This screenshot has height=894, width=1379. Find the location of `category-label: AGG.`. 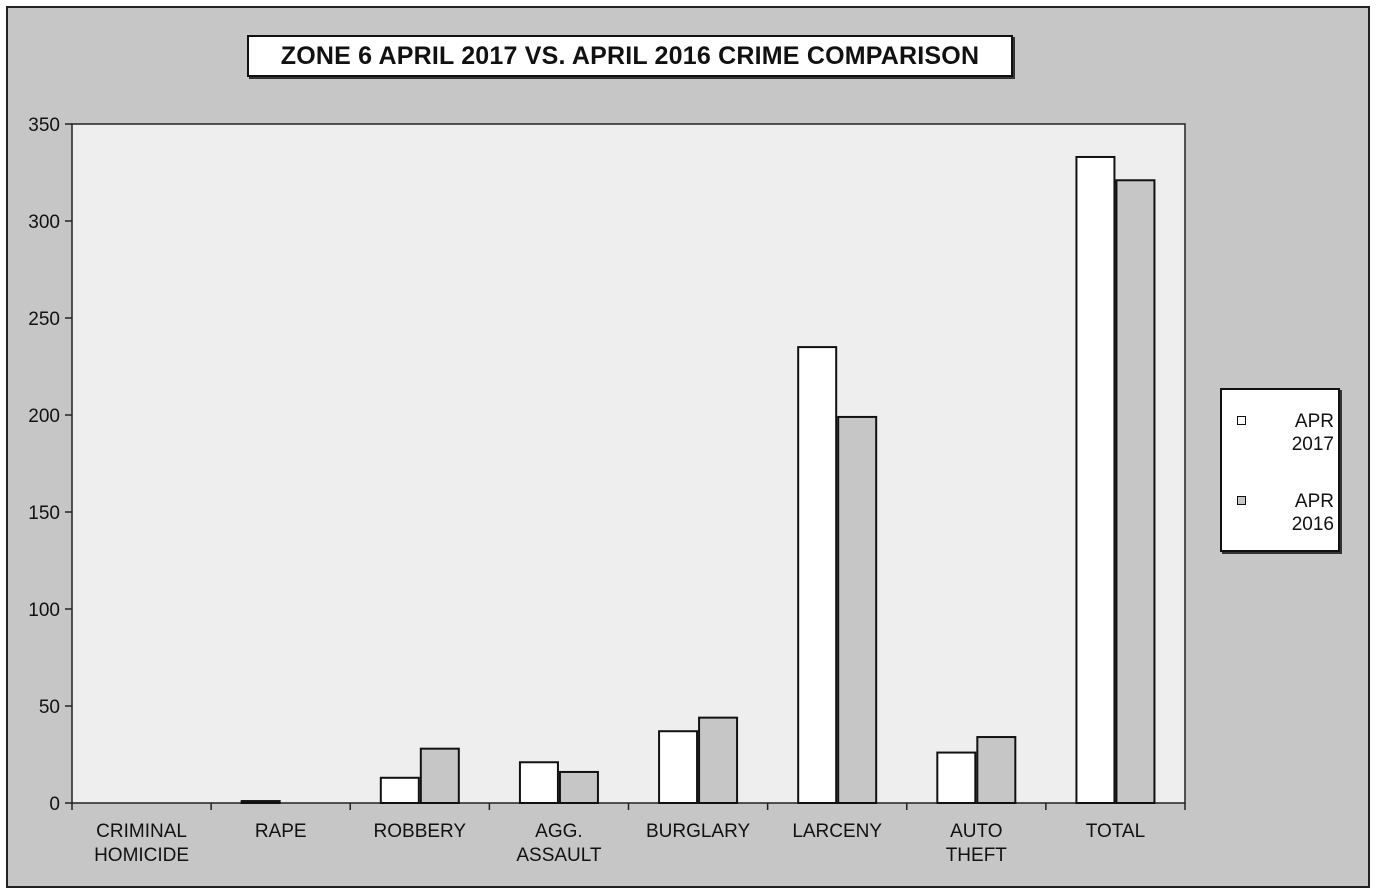

category-label: AGG. is located at coordinates (559, 831).